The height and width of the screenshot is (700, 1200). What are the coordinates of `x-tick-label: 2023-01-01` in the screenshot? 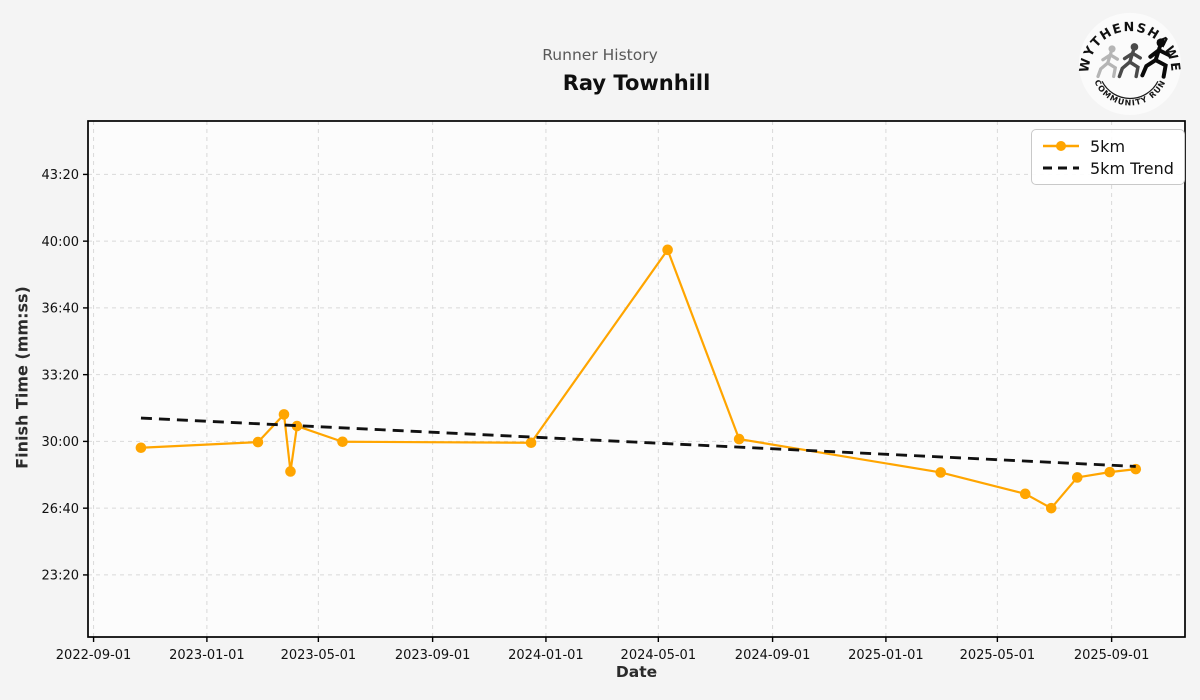 It's located at (207, 655).